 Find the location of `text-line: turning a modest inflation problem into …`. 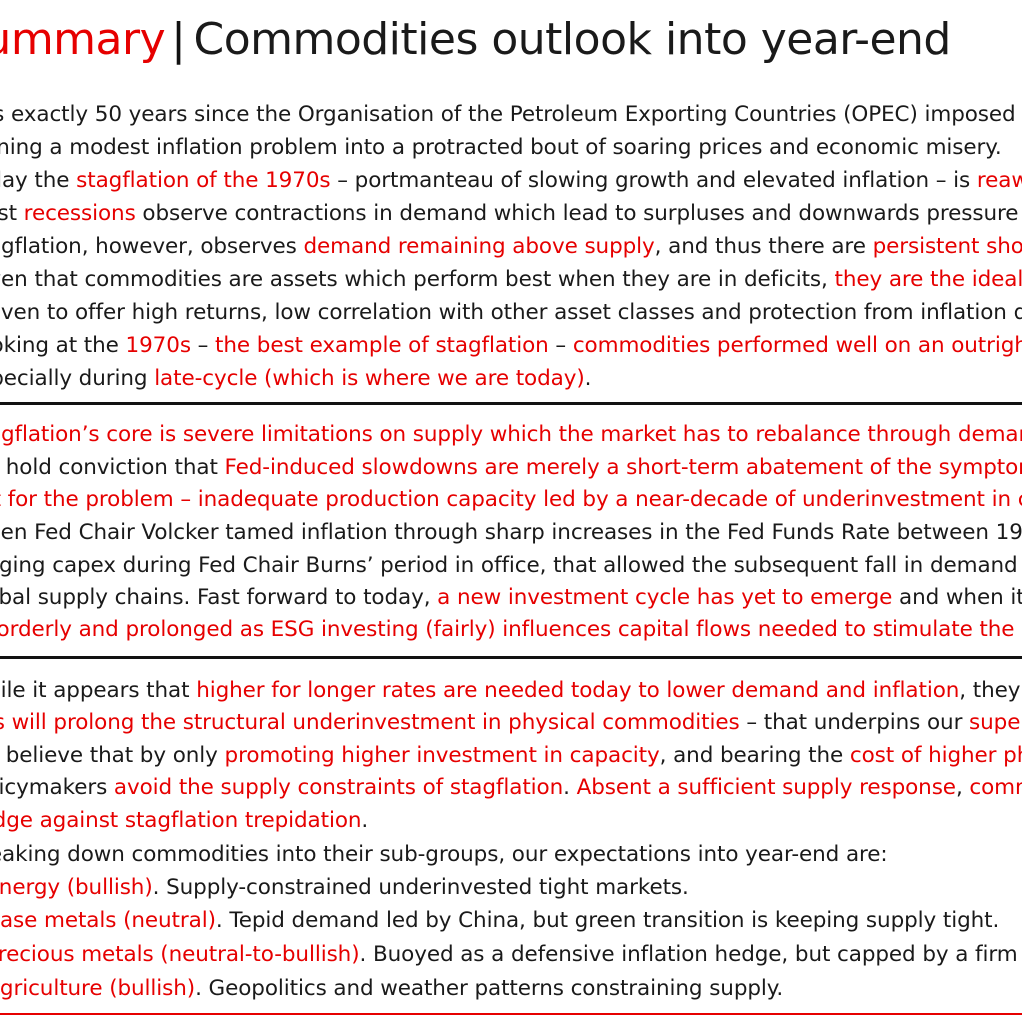

text-line: turning a modest inflation problem into … is located at coordinates (501, 148).